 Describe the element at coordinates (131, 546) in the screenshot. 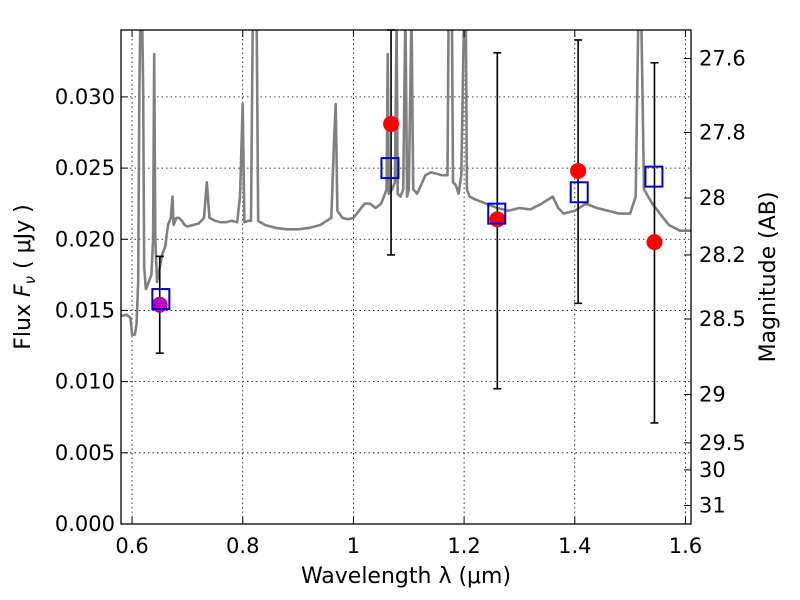

I see `x-tick-label: 0.6` at that location.